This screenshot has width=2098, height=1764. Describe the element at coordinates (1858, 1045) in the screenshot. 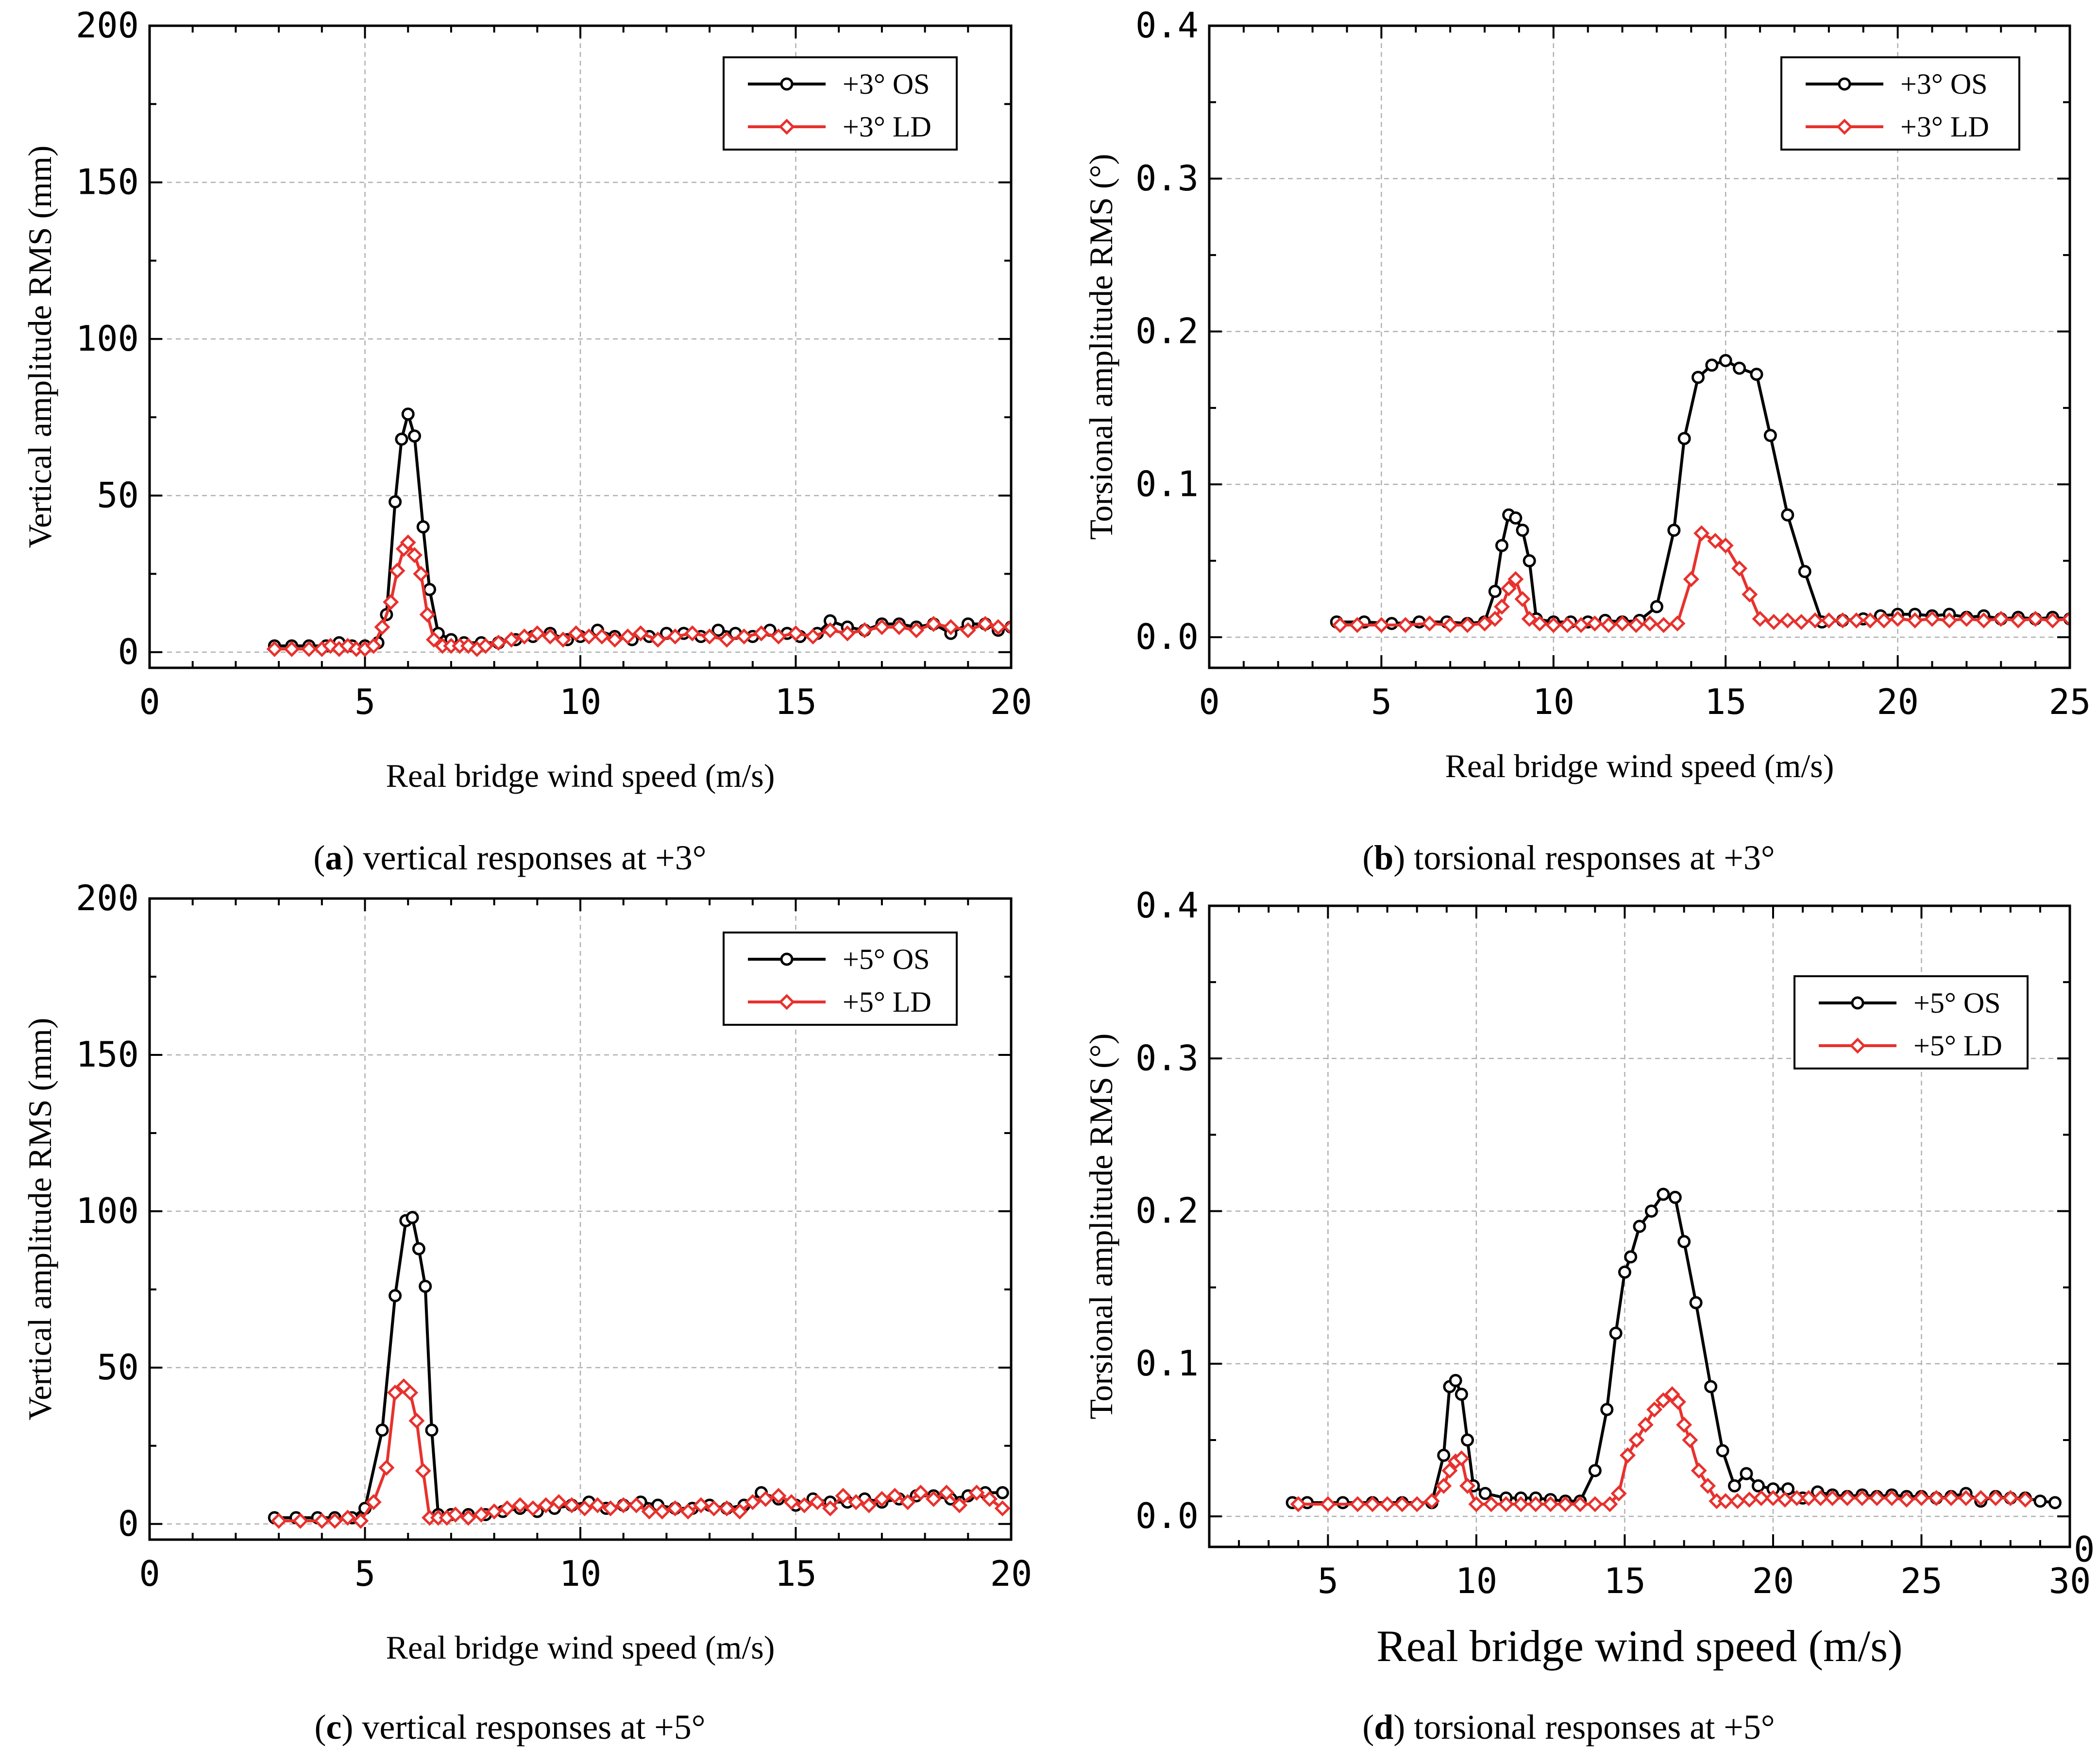

I see `legend-marker-diamond` at that location.